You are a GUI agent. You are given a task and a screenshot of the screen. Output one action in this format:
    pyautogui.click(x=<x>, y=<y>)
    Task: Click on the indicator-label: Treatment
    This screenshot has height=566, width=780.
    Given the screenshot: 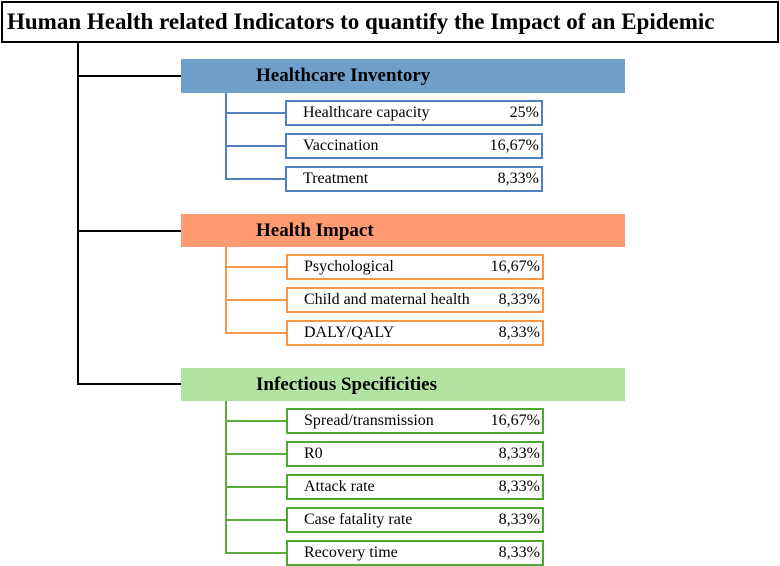 What is the action you would take?
    pyautogui.click(x=336, y=178)
    